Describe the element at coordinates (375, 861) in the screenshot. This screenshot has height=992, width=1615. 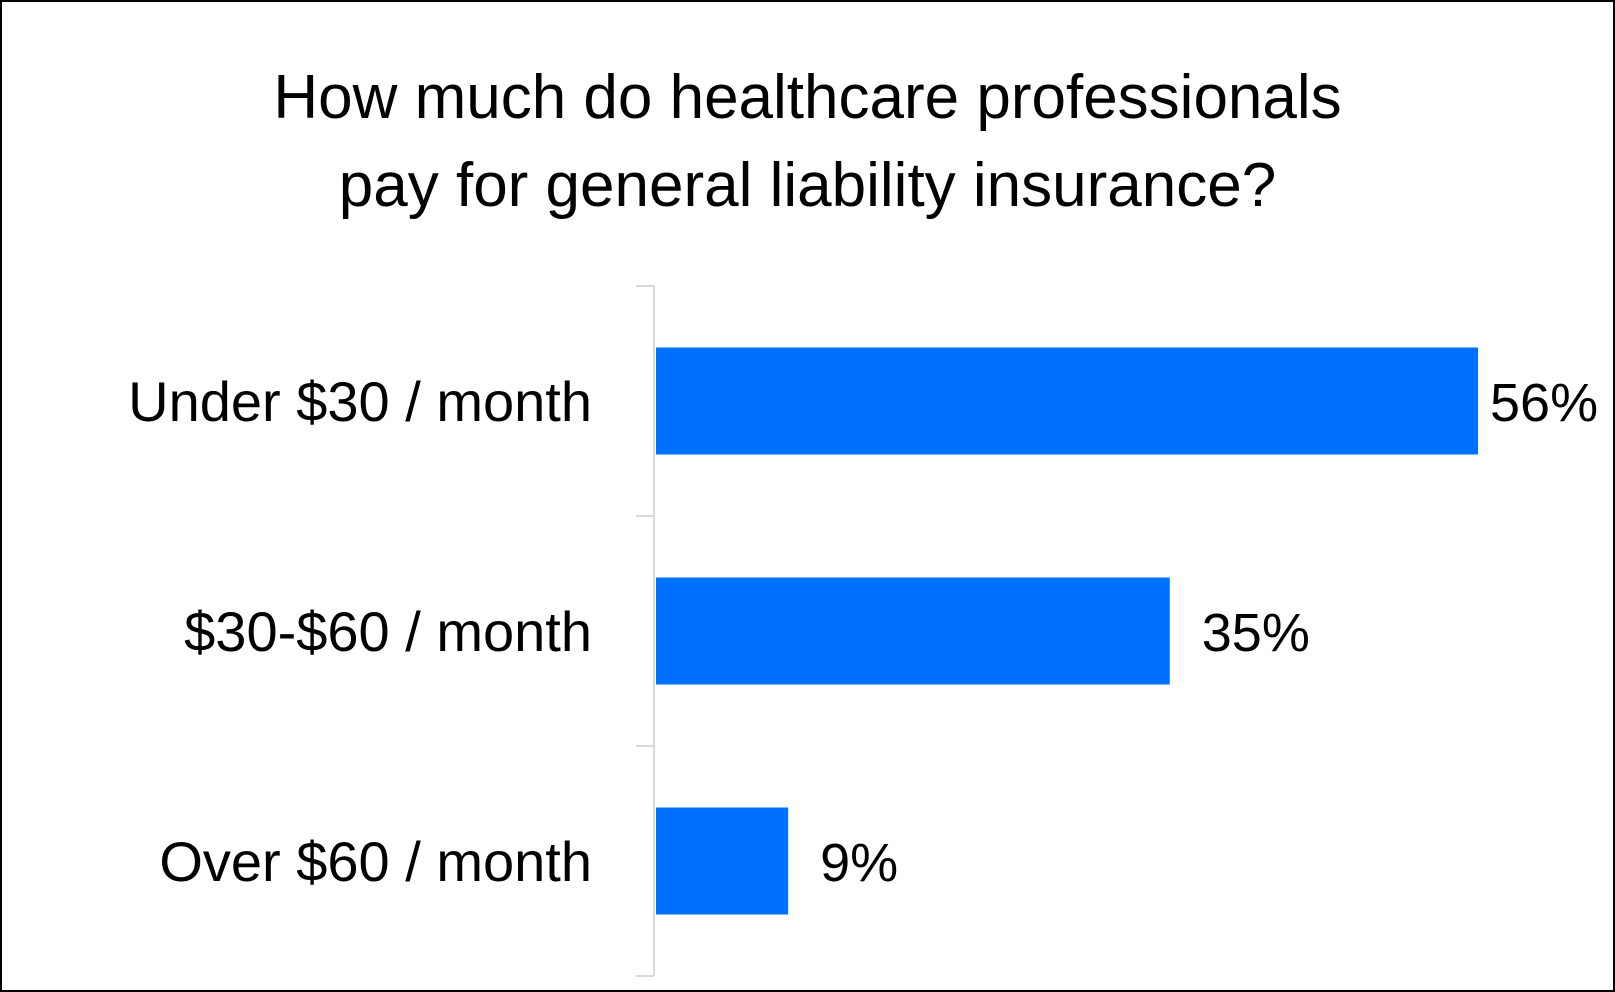
I see `category-label: Over $60 / month` at that location.